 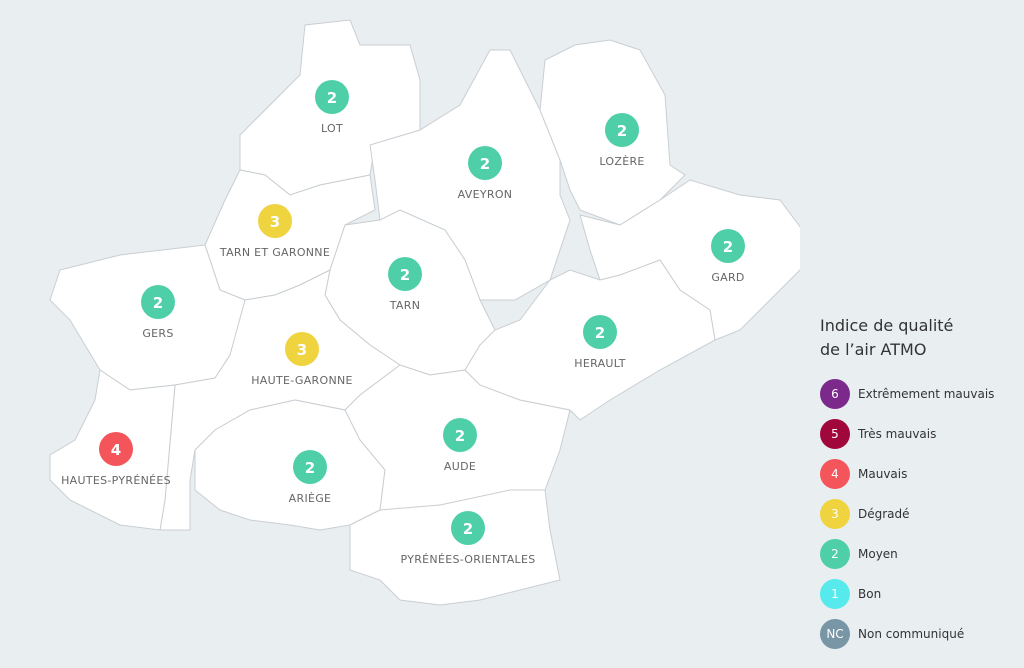 What do you see at coordinates (870, 594) in the screenshot?
I see `legend-label: Bon` at bounding box center [870, 594].